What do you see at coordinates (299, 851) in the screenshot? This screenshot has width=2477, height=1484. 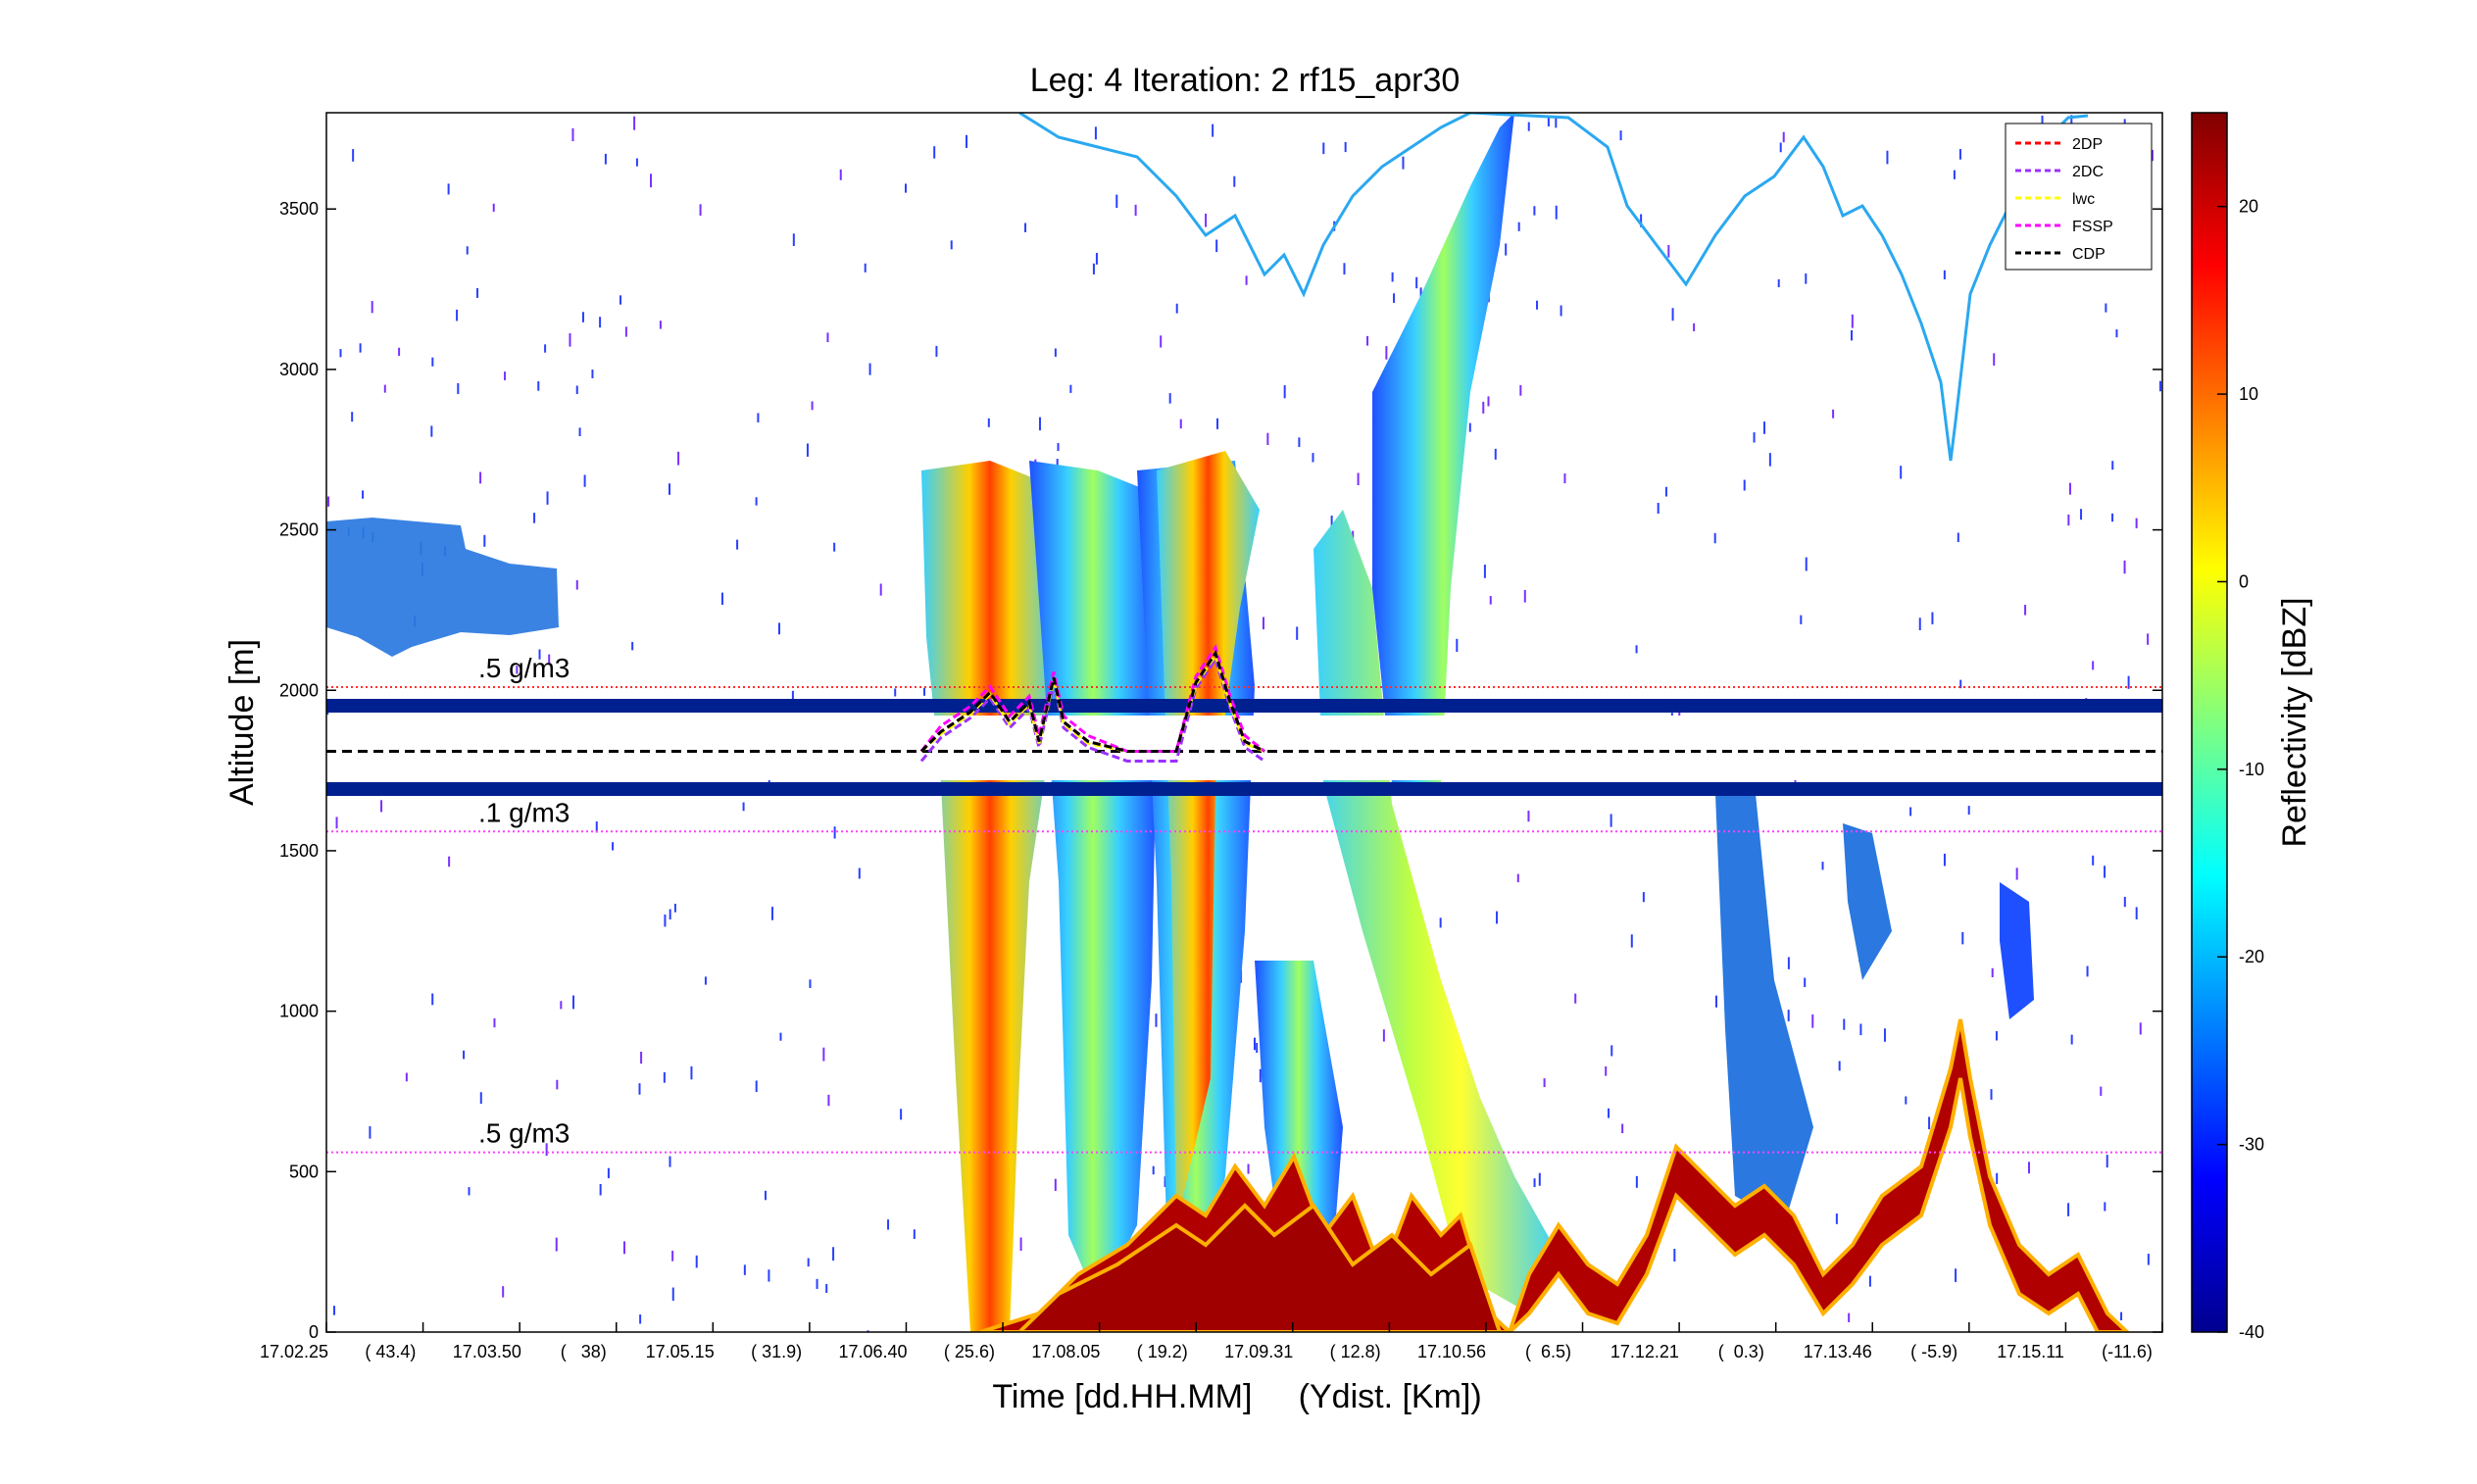 I see `y-tick-label: 1500` at bounding box center [299, 851].